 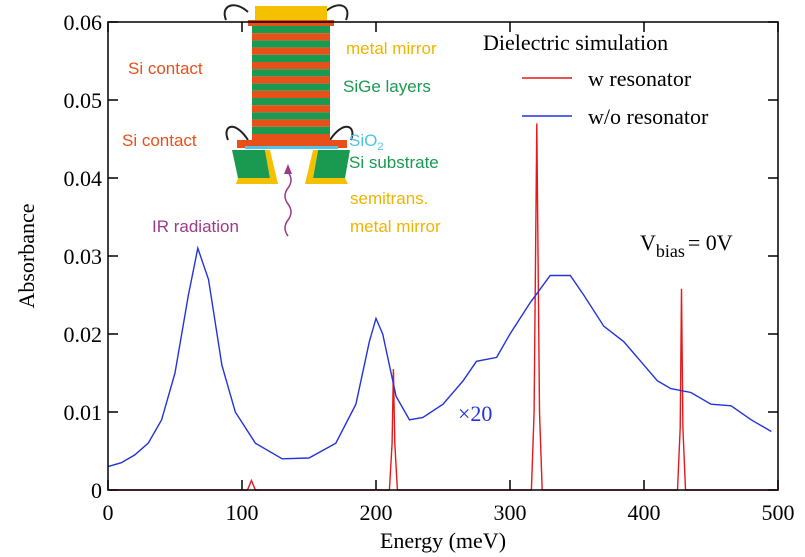 What do you see at coordinates (710, 242) in the screenshot?
I see `annotation: = 0V` at bounding box center [710, 242].